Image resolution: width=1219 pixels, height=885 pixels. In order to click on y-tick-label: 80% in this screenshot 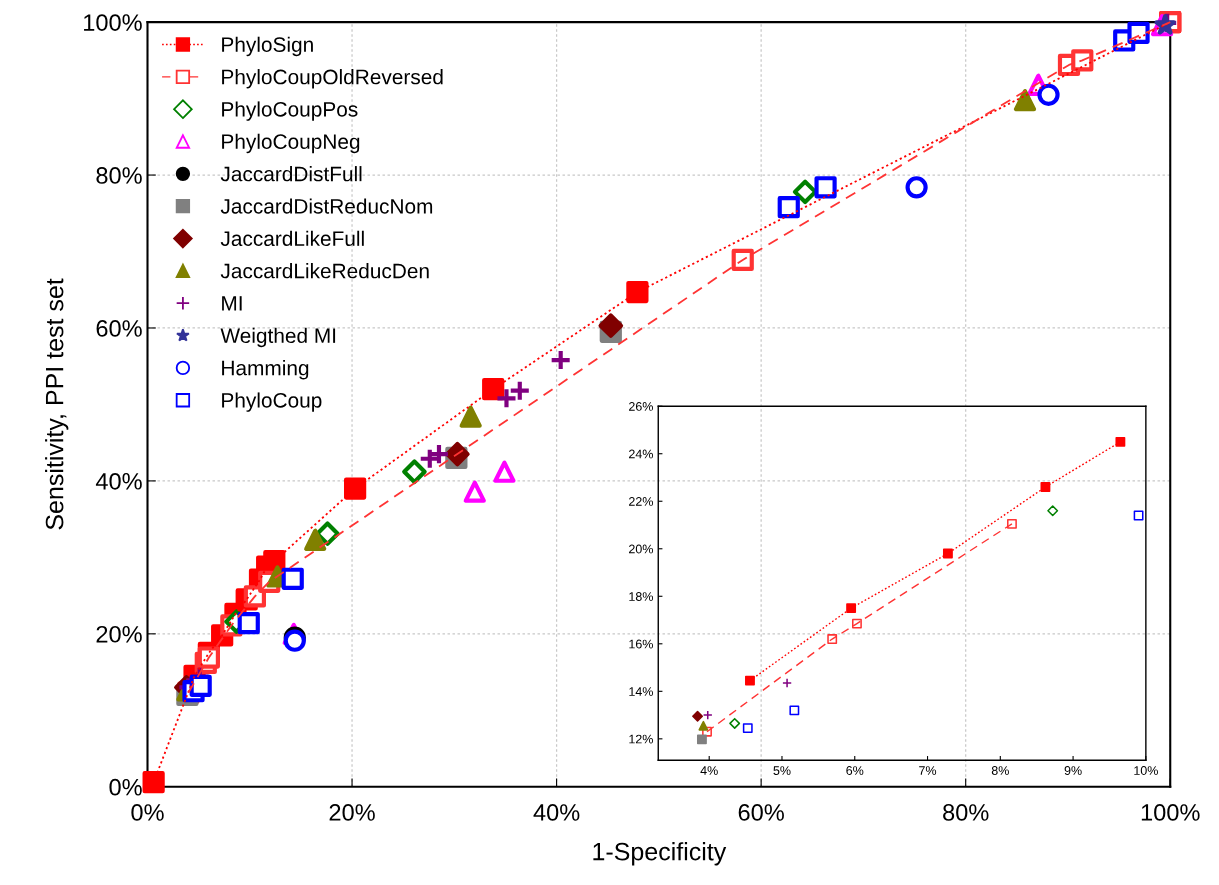, I will do `click(119, 175)`.